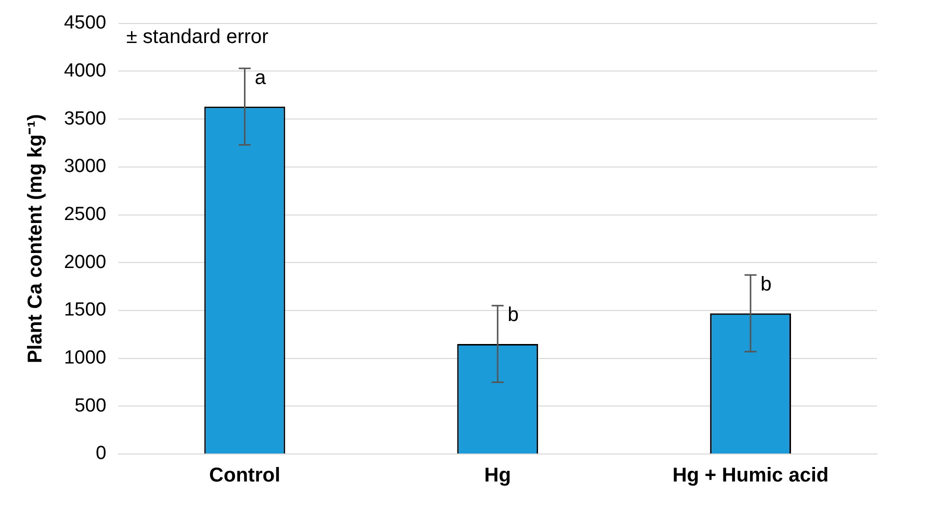  Describe the element at coordinates (85, 167) in the screenshot. I see `y-tick-label: 3000` at that location.